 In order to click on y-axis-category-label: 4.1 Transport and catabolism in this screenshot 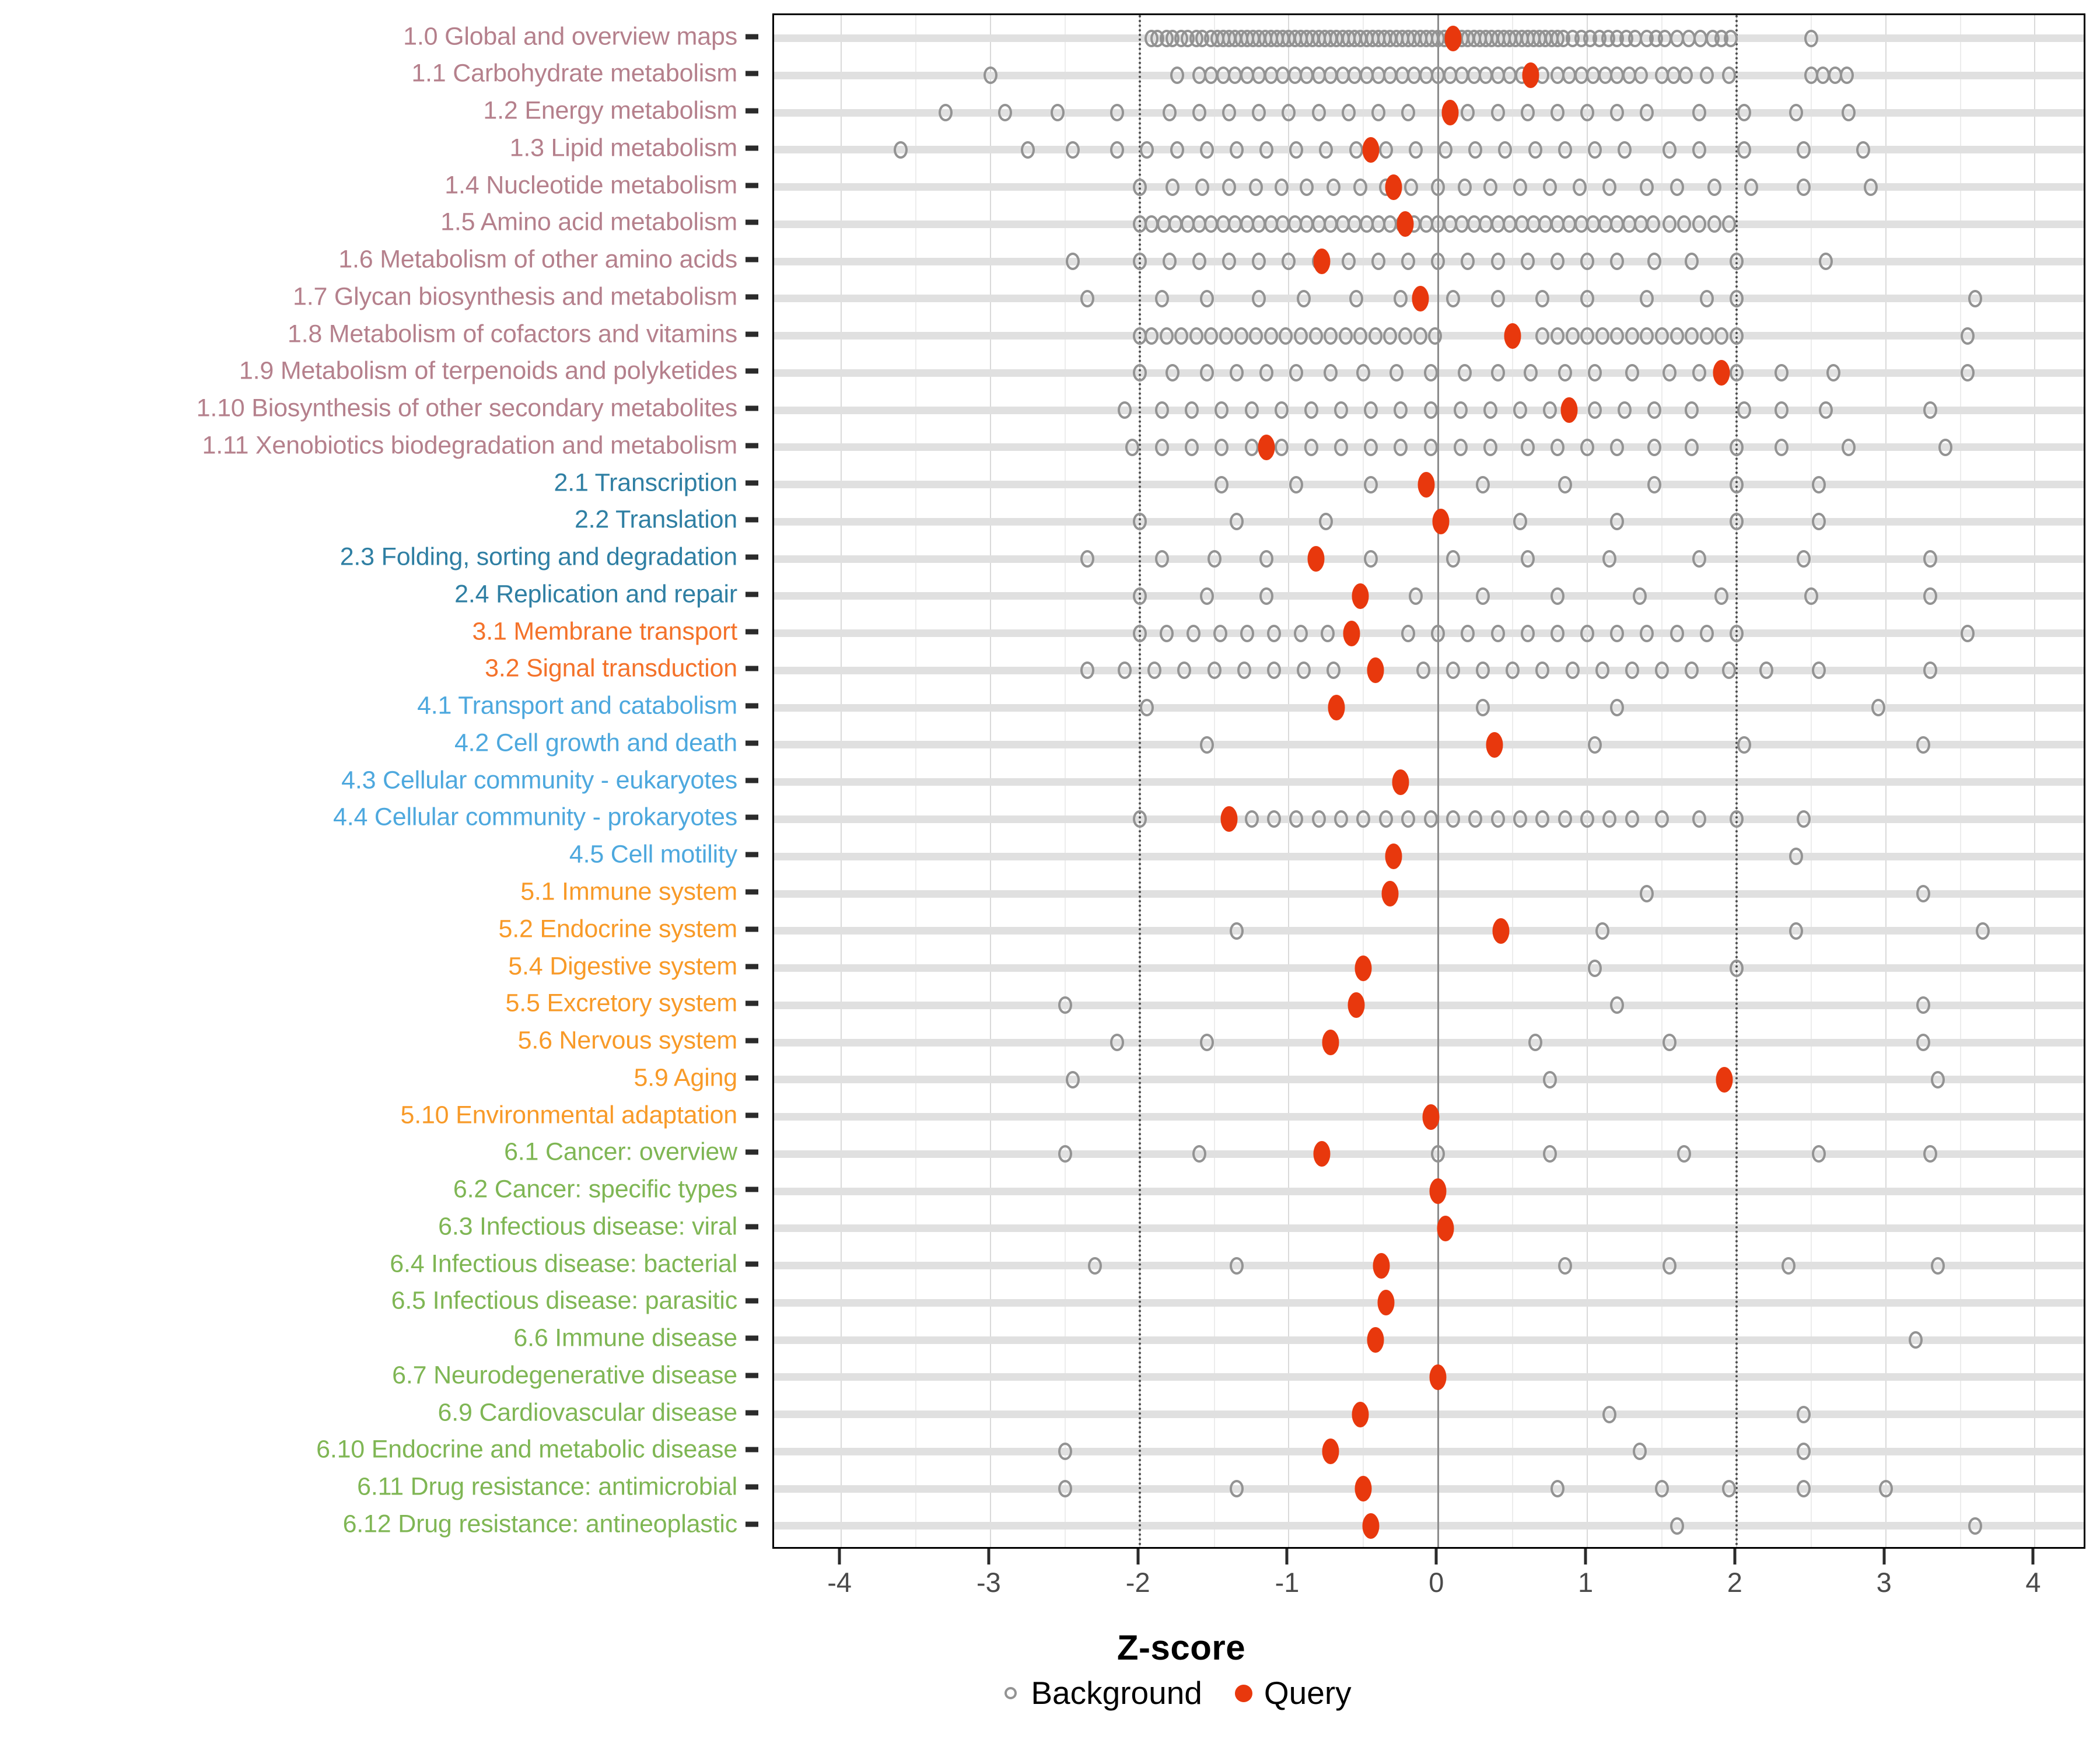, I will do `click(577, 705)`.